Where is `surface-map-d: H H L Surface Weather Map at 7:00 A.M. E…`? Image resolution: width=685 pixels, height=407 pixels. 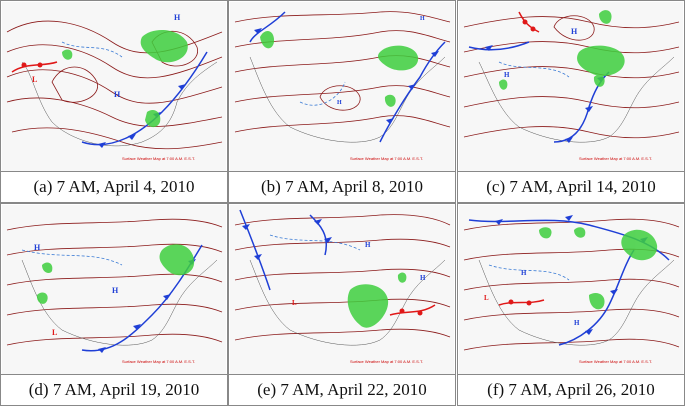 surface-map-d: H H L Surface Weather Map at 7:00 A.M. E… is located at coordinates (114, 290).